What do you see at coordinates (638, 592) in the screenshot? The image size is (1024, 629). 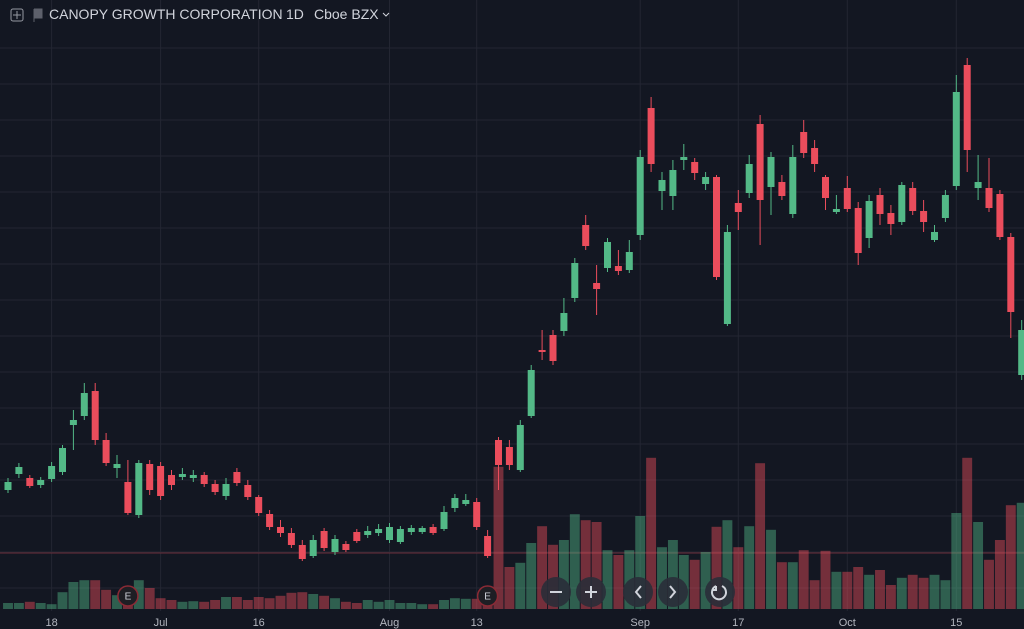 I see `scroll-left-button` at bounding box center [638, 592].